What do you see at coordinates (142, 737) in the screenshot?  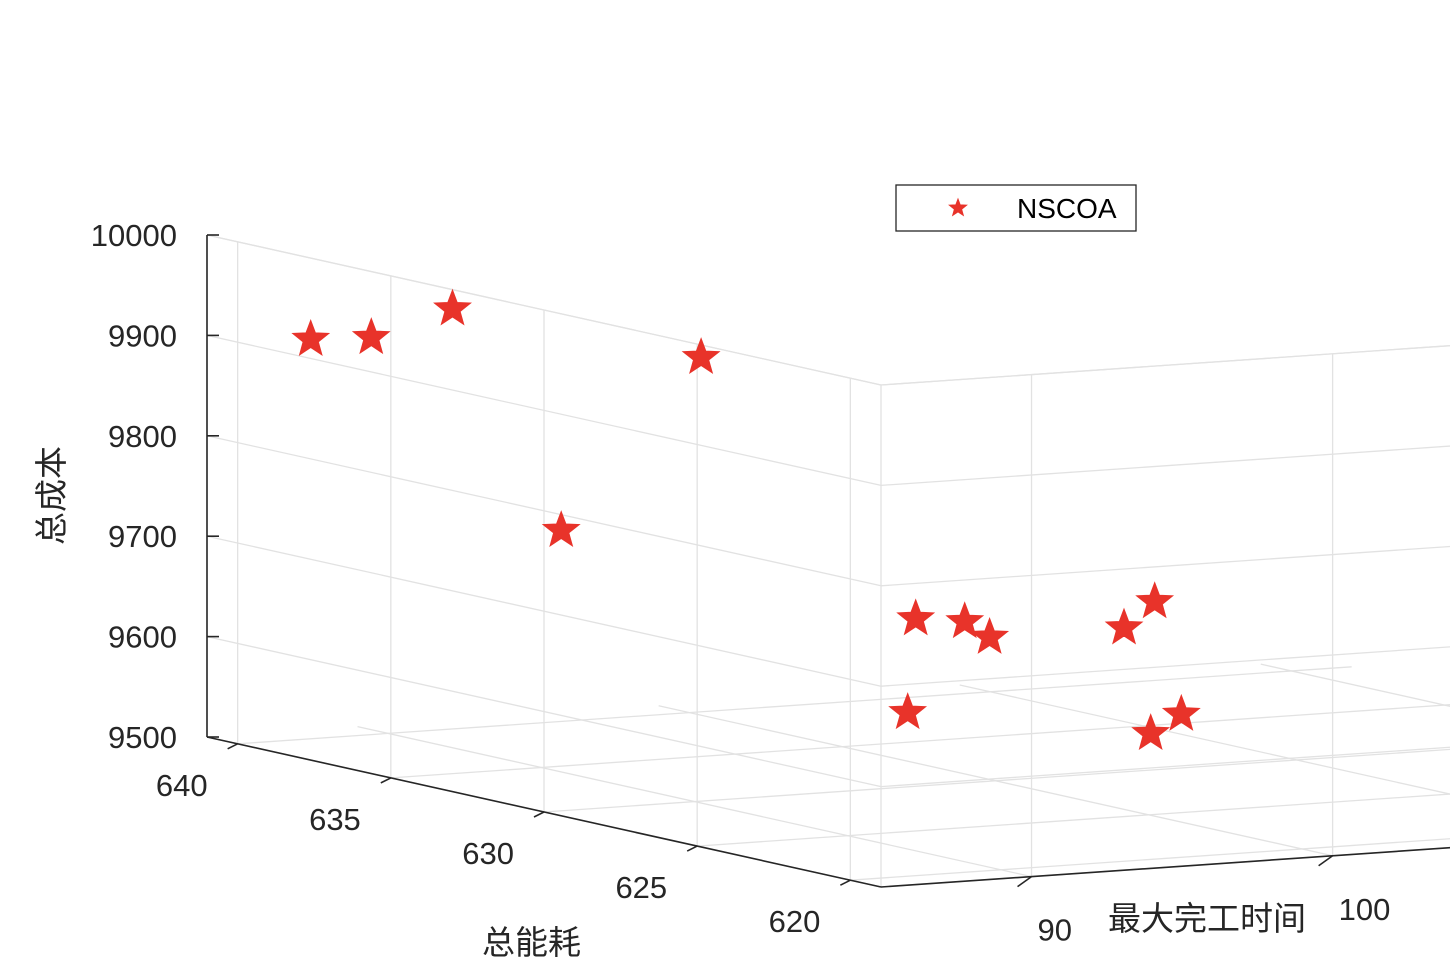 I see `z-tick-label: 9500` at bounding box center [142, 737].